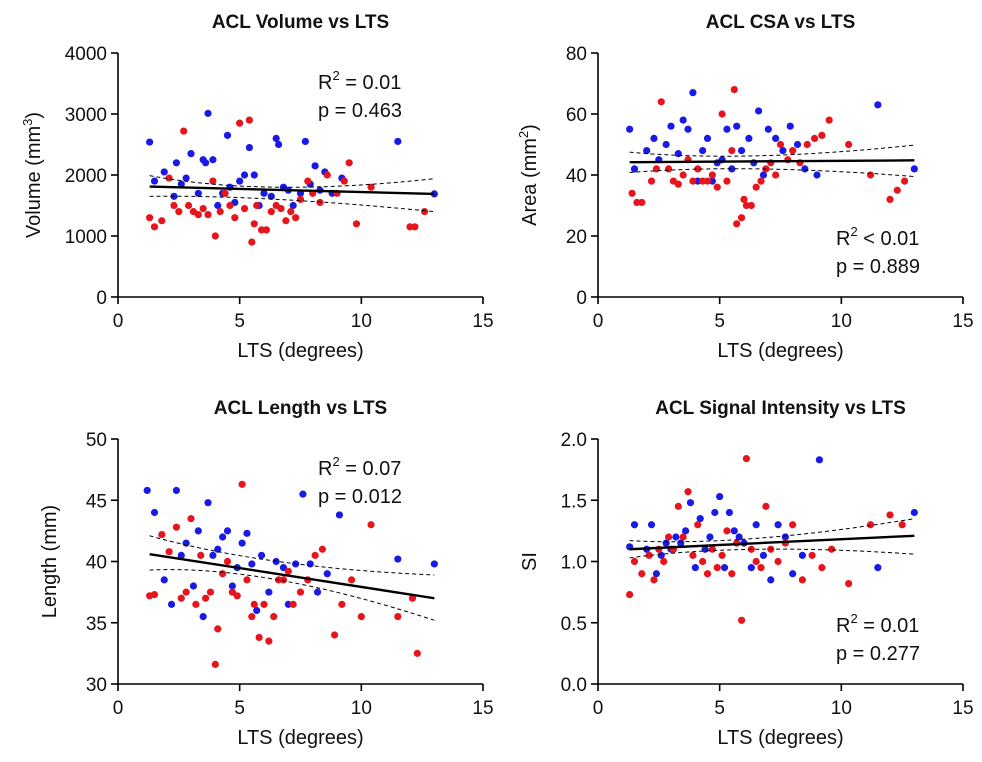 The image size is (982, 762). Describe the element at coordinates (96, 624) in the screenshot. I see `y-tick-label: 35` at that location.